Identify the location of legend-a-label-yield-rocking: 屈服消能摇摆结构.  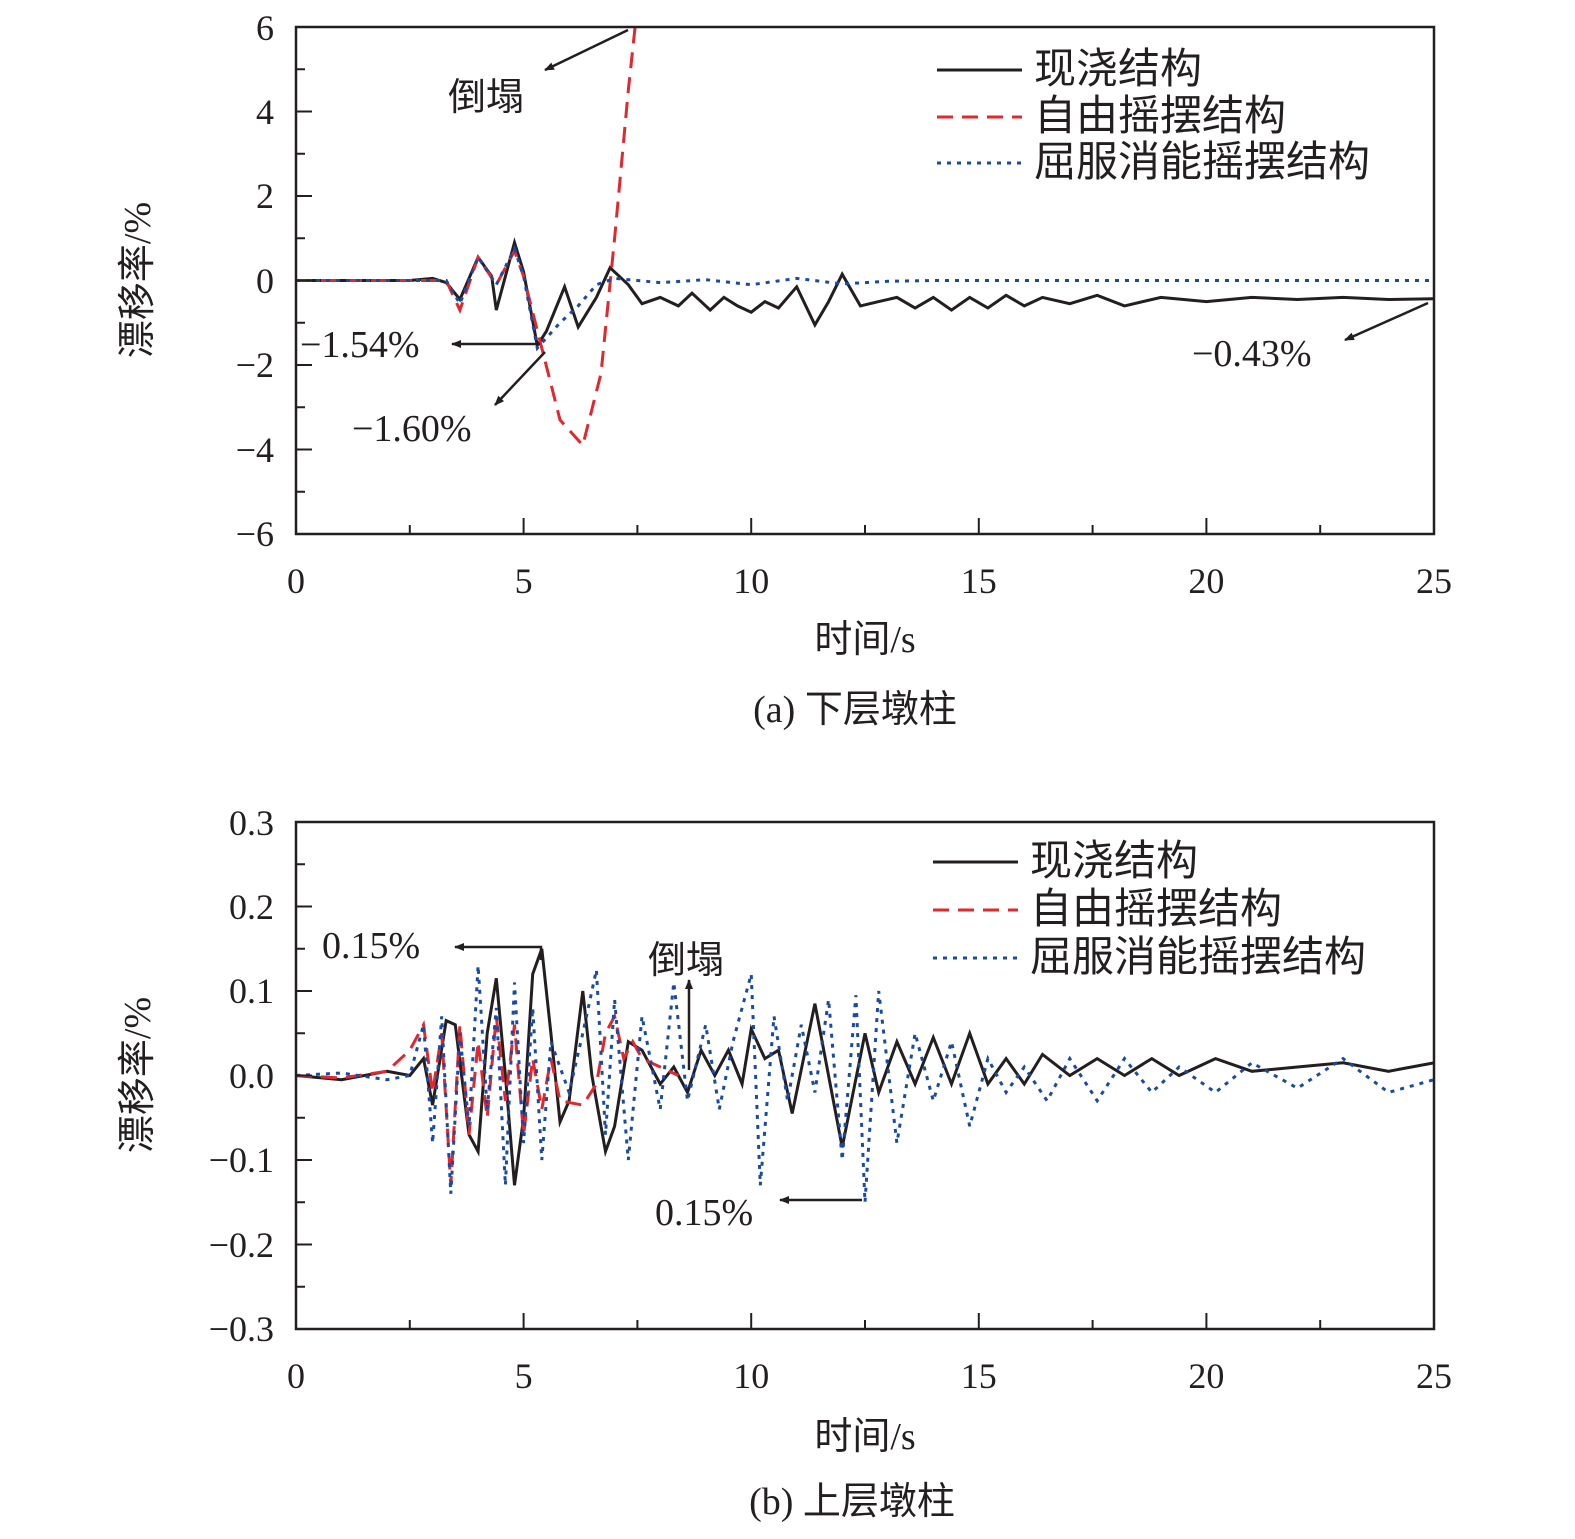
(1202, 163).